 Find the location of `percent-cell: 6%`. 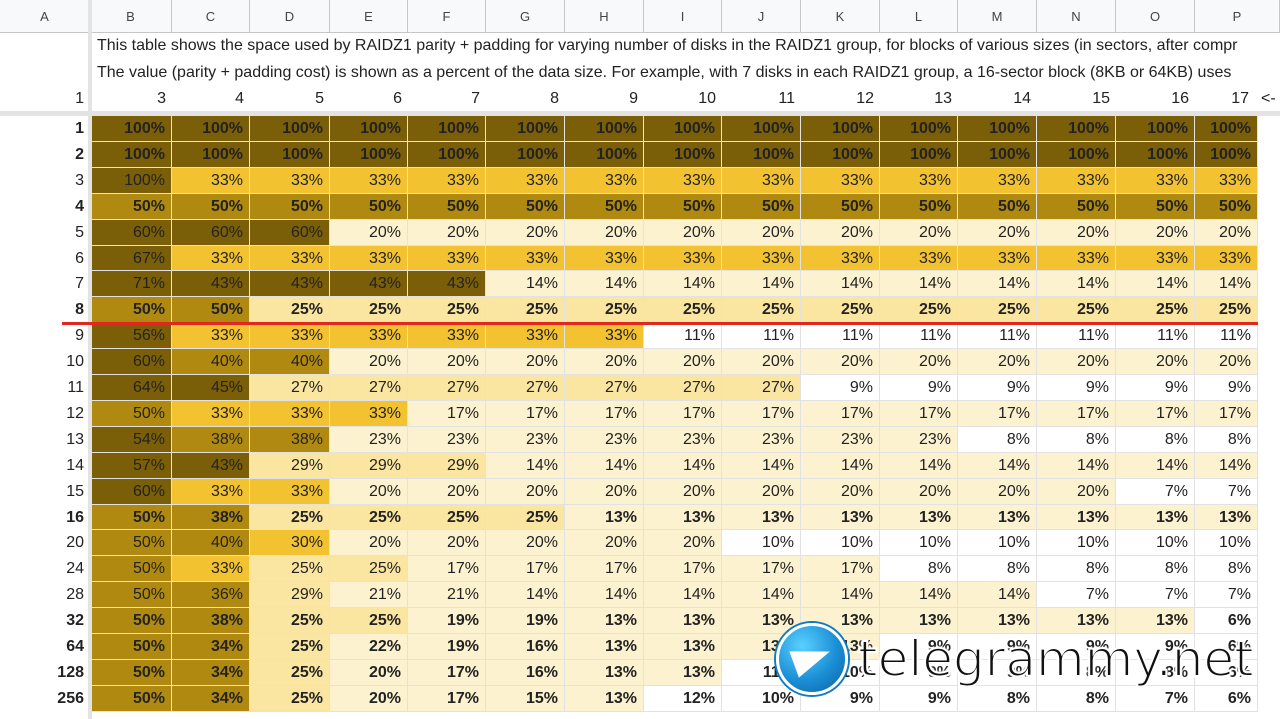

percent-cell: 6% is located at coordinates (1226, 621).